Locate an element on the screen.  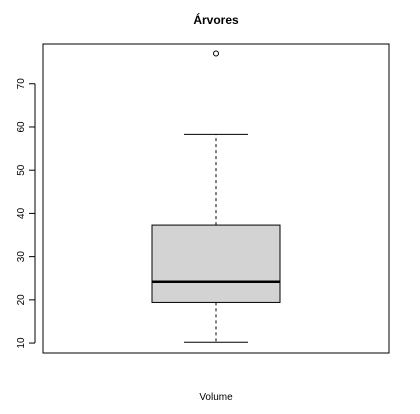
iqr-box is located at coordinates (216, 263).